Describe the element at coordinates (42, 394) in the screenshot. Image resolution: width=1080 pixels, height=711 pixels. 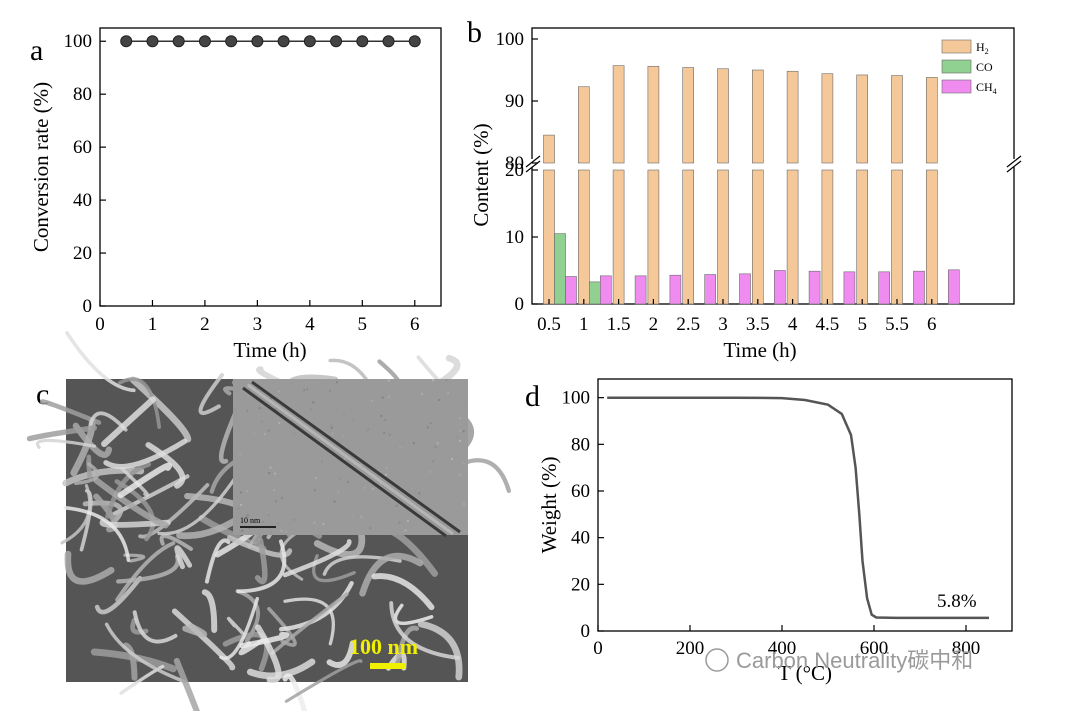
I see `panel-c-letter: c` at that location.